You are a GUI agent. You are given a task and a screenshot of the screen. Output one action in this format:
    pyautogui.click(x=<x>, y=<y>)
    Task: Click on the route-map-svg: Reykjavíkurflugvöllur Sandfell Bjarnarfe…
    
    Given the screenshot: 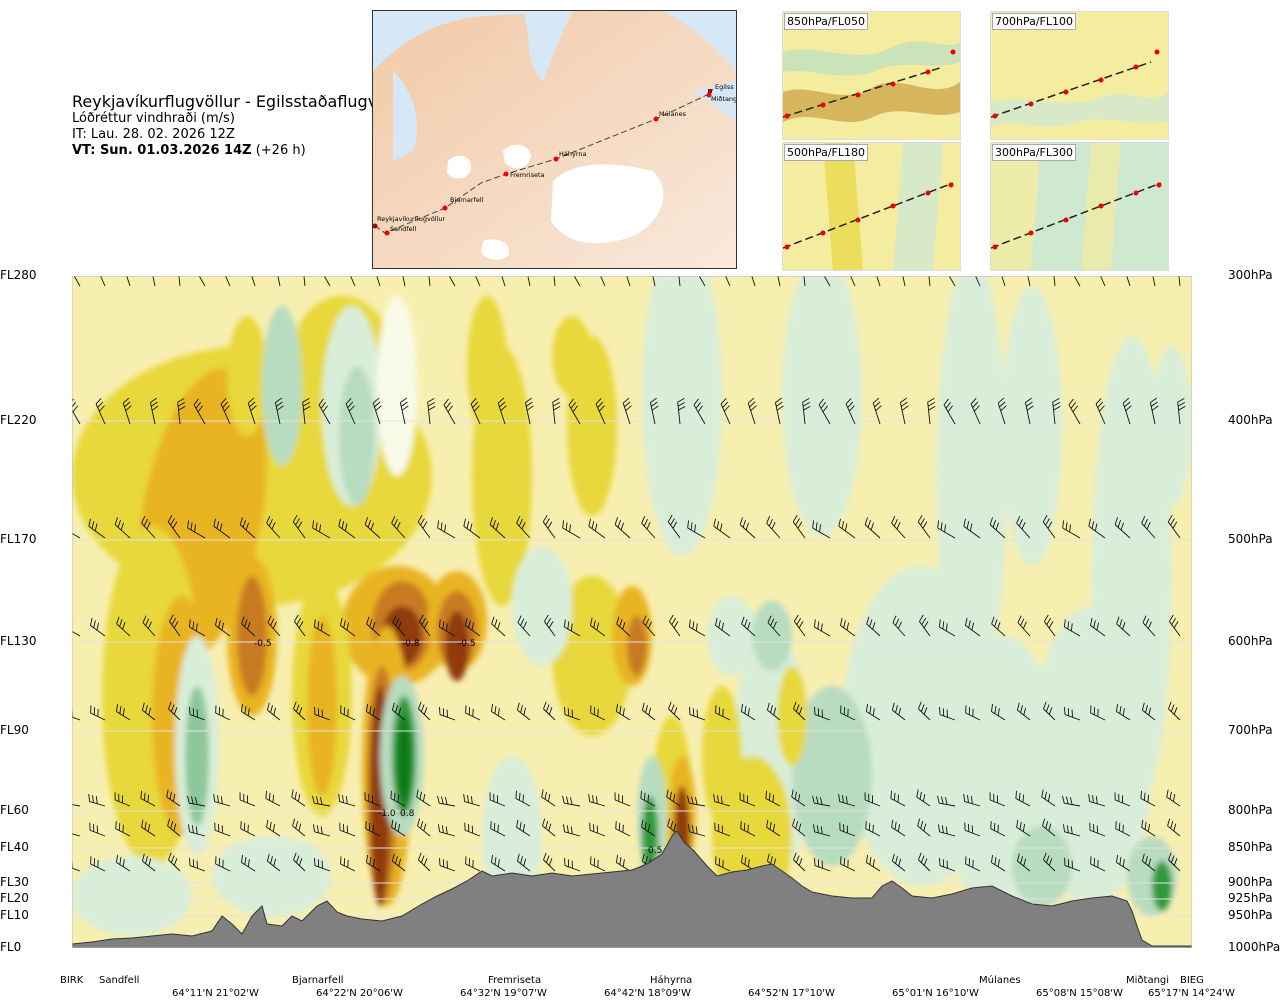 What is the action you would take?
    pyautogui.click(x=554, y=139)
    